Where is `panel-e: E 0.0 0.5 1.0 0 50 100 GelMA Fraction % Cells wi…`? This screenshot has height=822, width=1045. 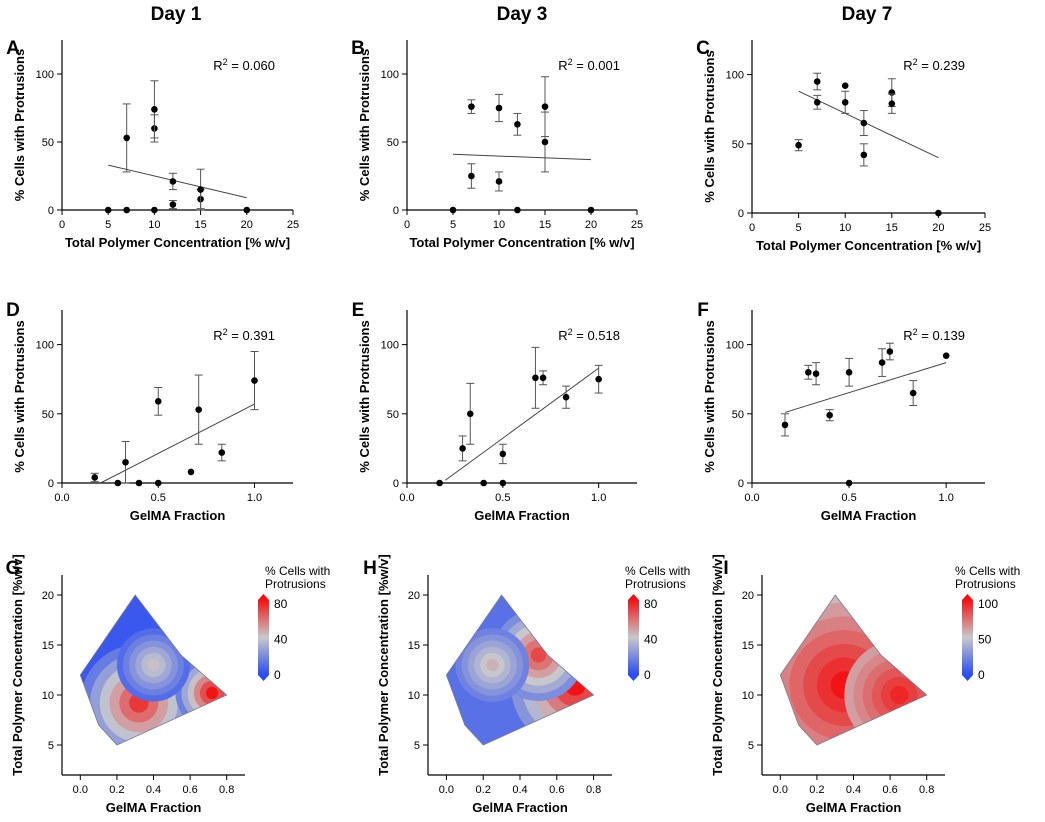 panel-e: E 0.0 0.5 1.0 0 50 100 GelMA Fraction % Cells wi… is located at coordinates (494, 411).